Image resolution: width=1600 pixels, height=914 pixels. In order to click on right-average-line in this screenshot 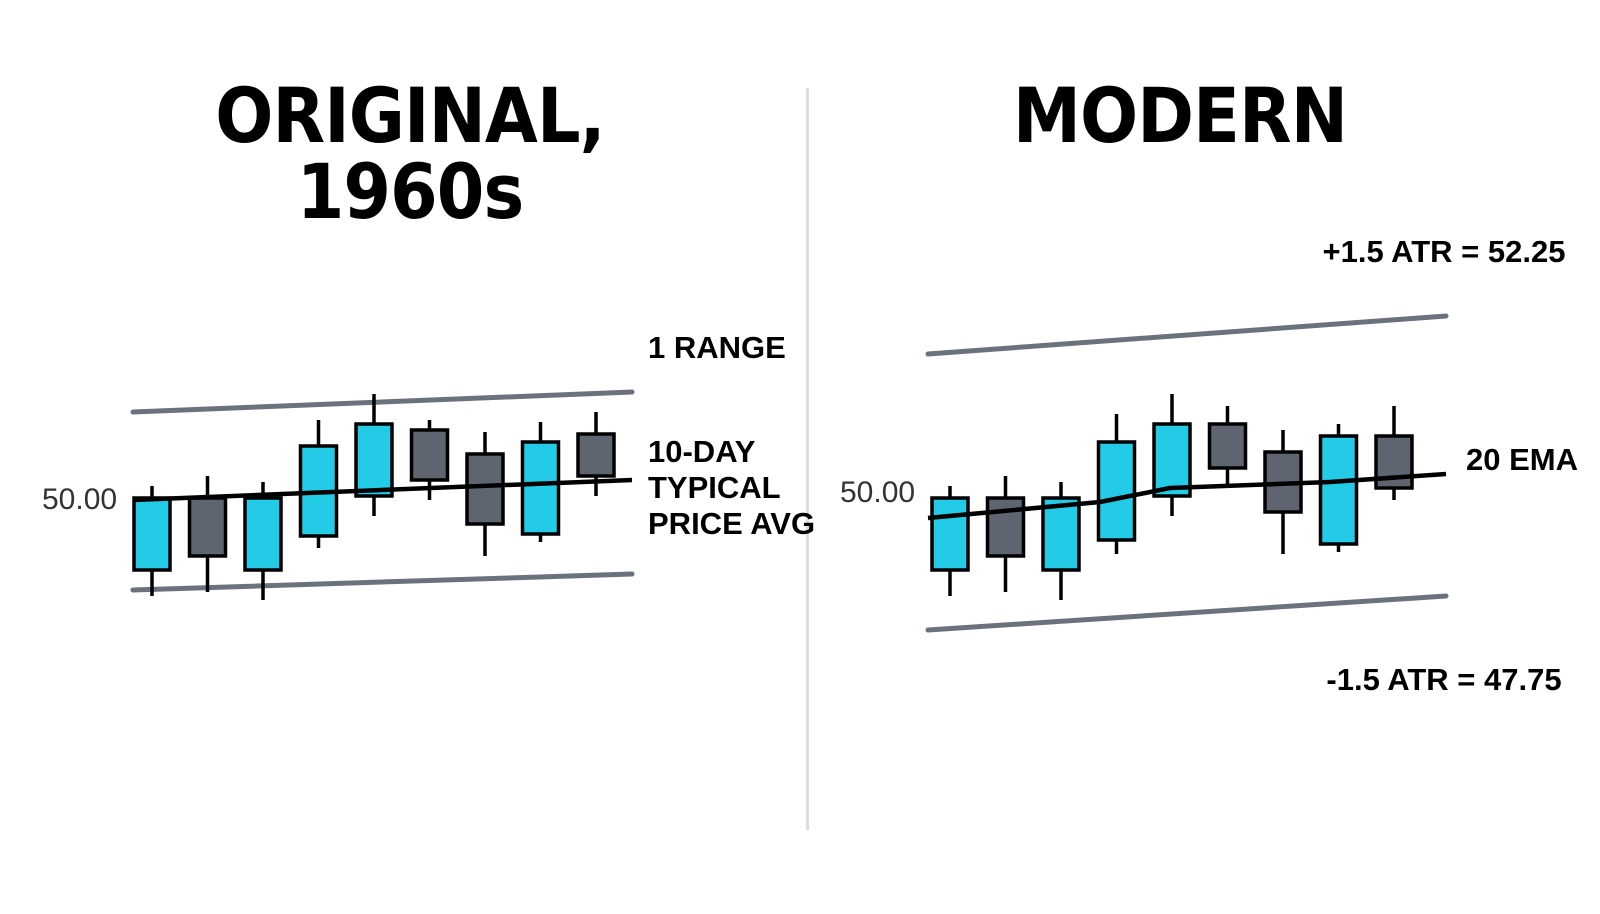, I will do `click(1187, 496)`.